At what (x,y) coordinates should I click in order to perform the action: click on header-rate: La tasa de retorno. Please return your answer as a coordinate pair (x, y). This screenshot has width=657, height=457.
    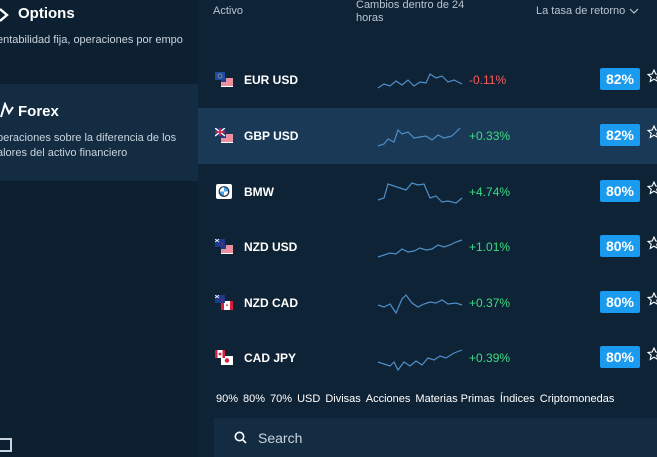
    Looking at the image, I should click on (587, 11).